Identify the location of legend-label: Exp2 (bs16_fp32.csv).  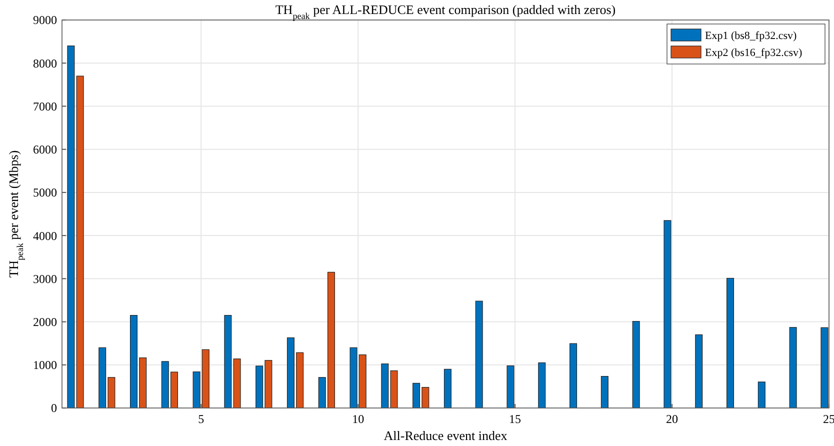
(753, 53).